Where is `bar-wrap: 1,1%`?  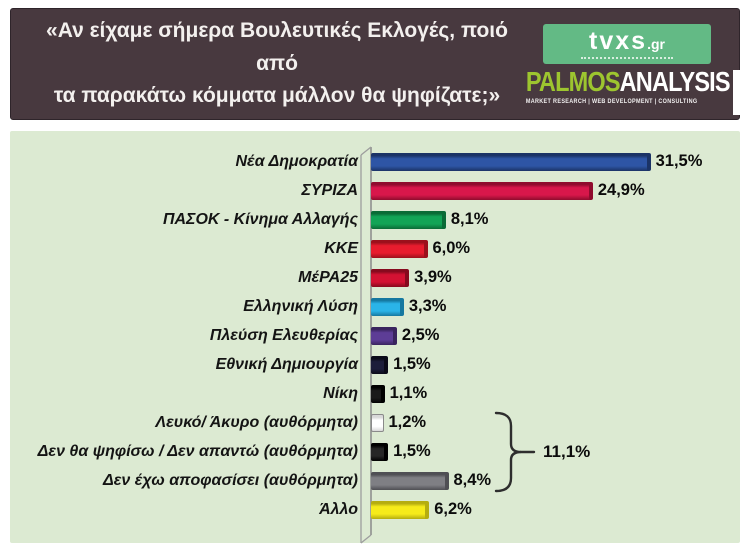 bar-wrap: 1,1% is located at coordinates (555, 393).